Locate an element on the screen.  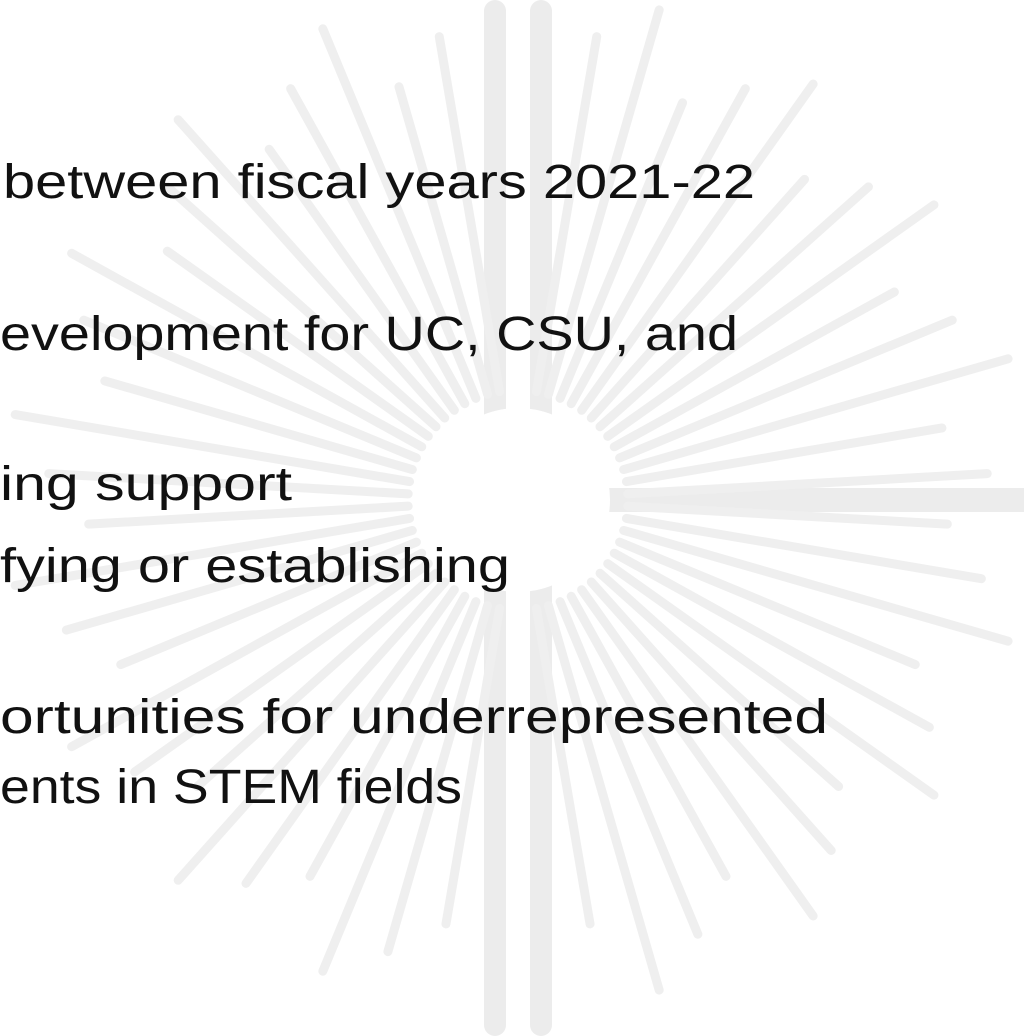
text-line: ing support is located at coordinates (146, 484).